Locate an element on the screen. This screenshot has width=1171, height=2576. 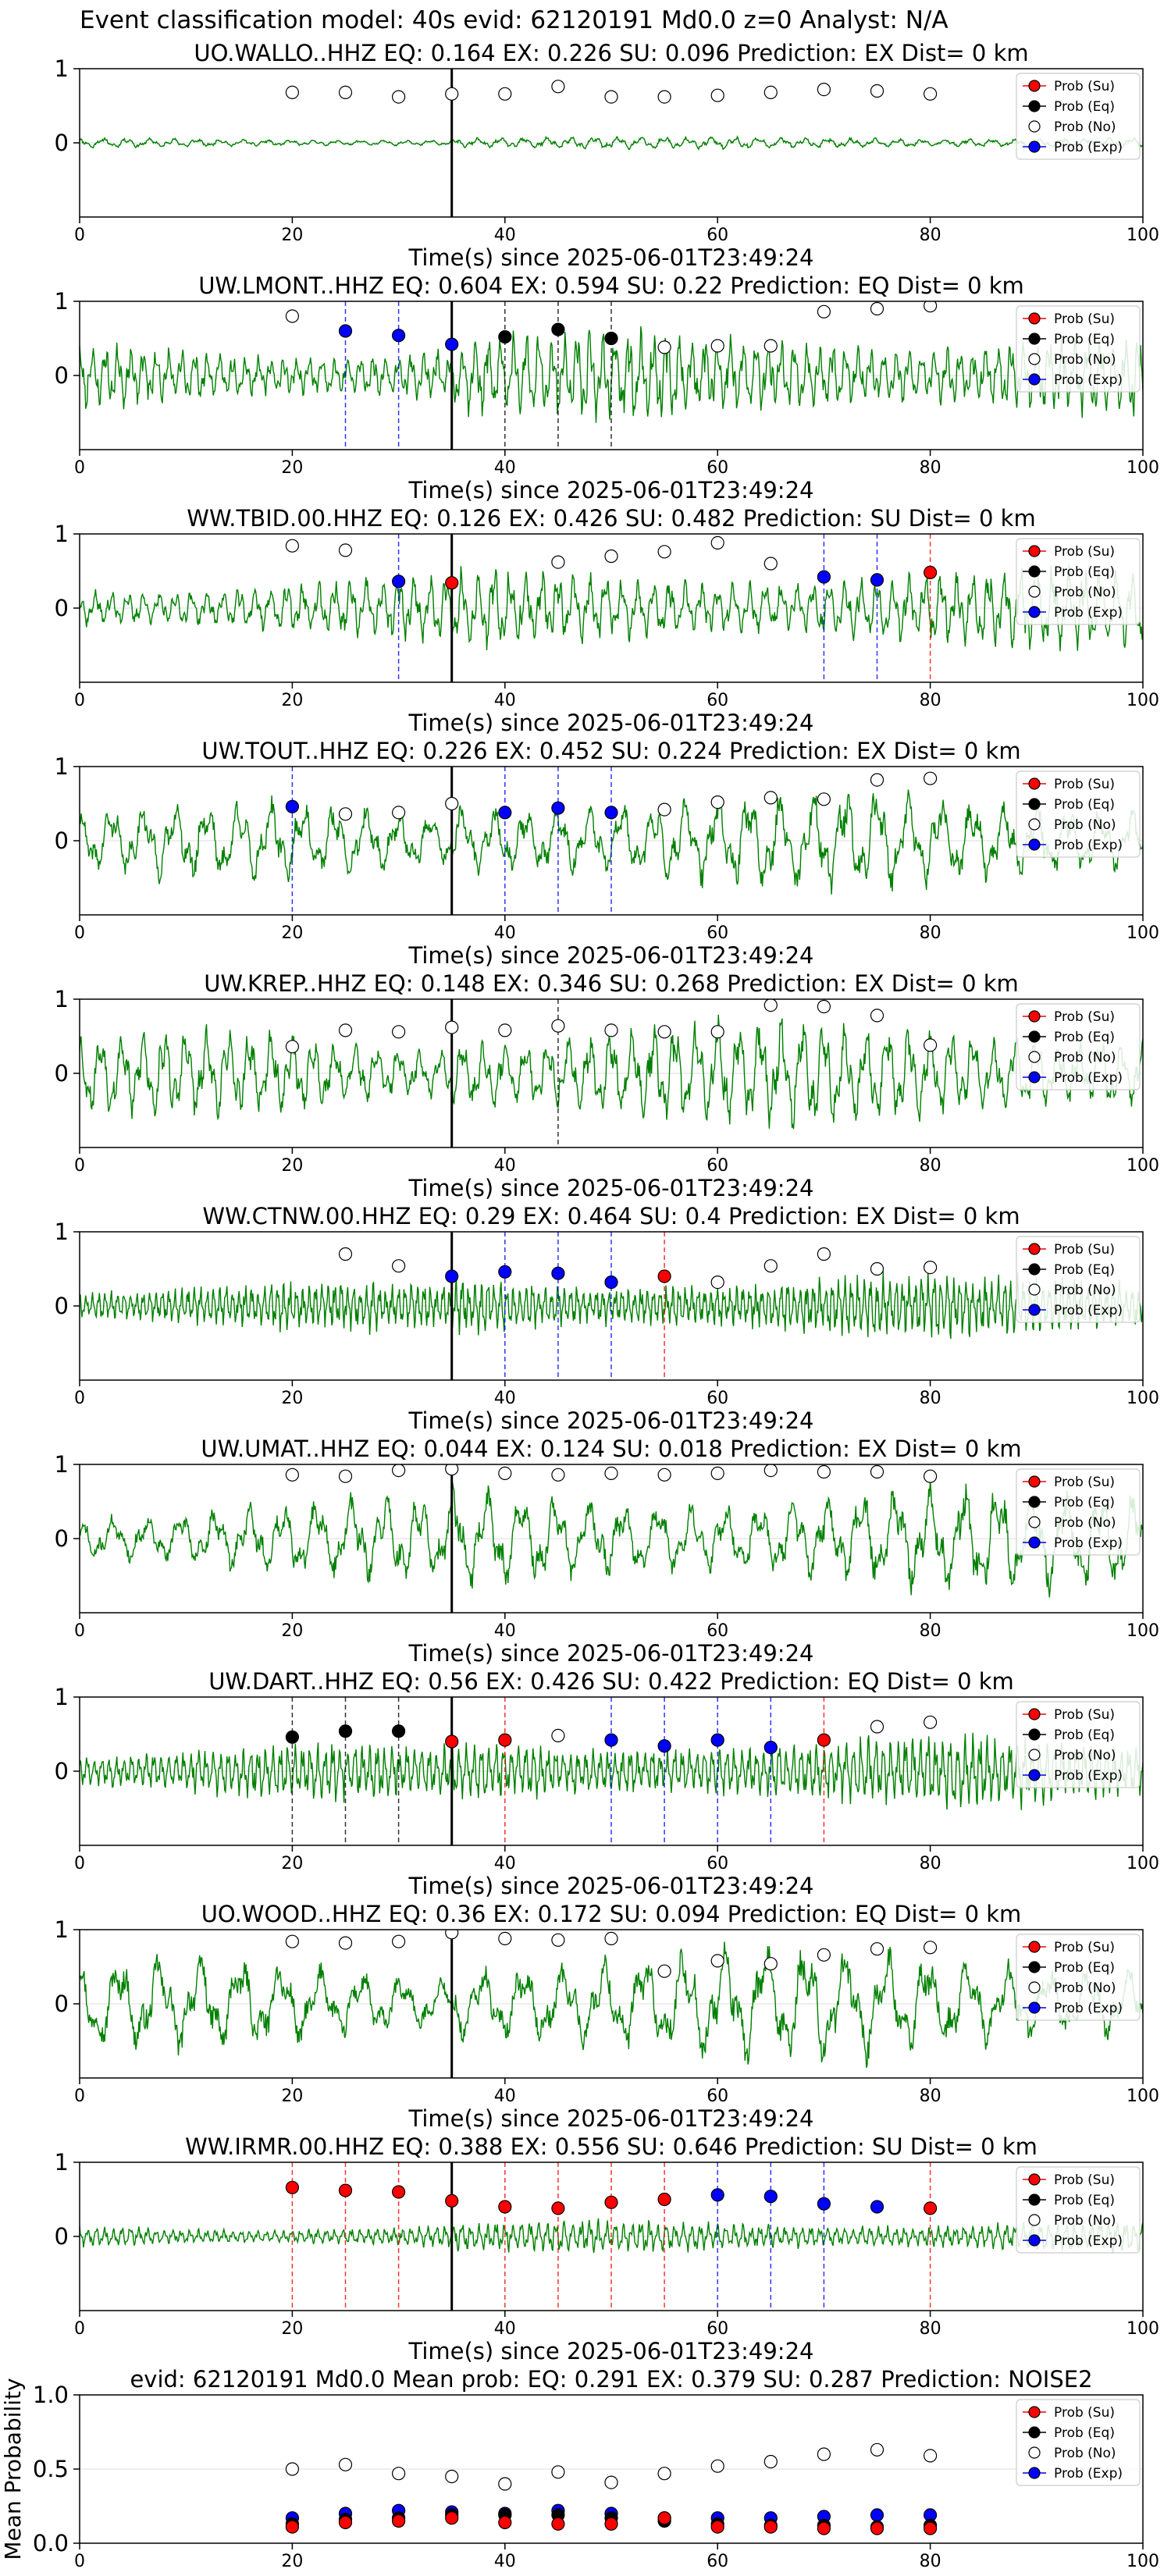
mean-prob-point-exp is located at coordinates (877, 2515).